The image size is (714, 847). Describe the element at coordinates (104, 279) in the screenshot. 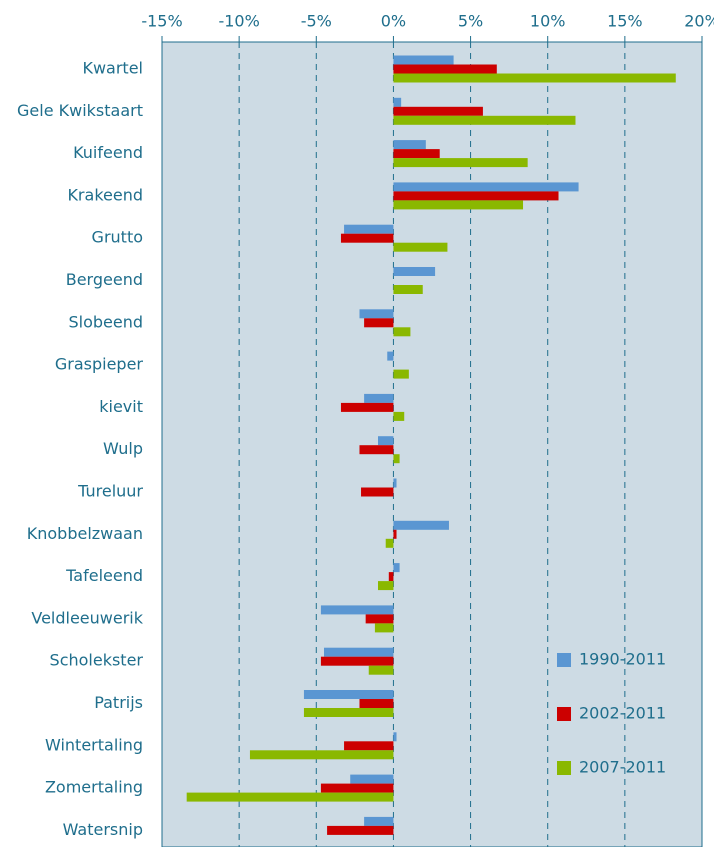

I see `y-tick-label: Bergeend` at that location.